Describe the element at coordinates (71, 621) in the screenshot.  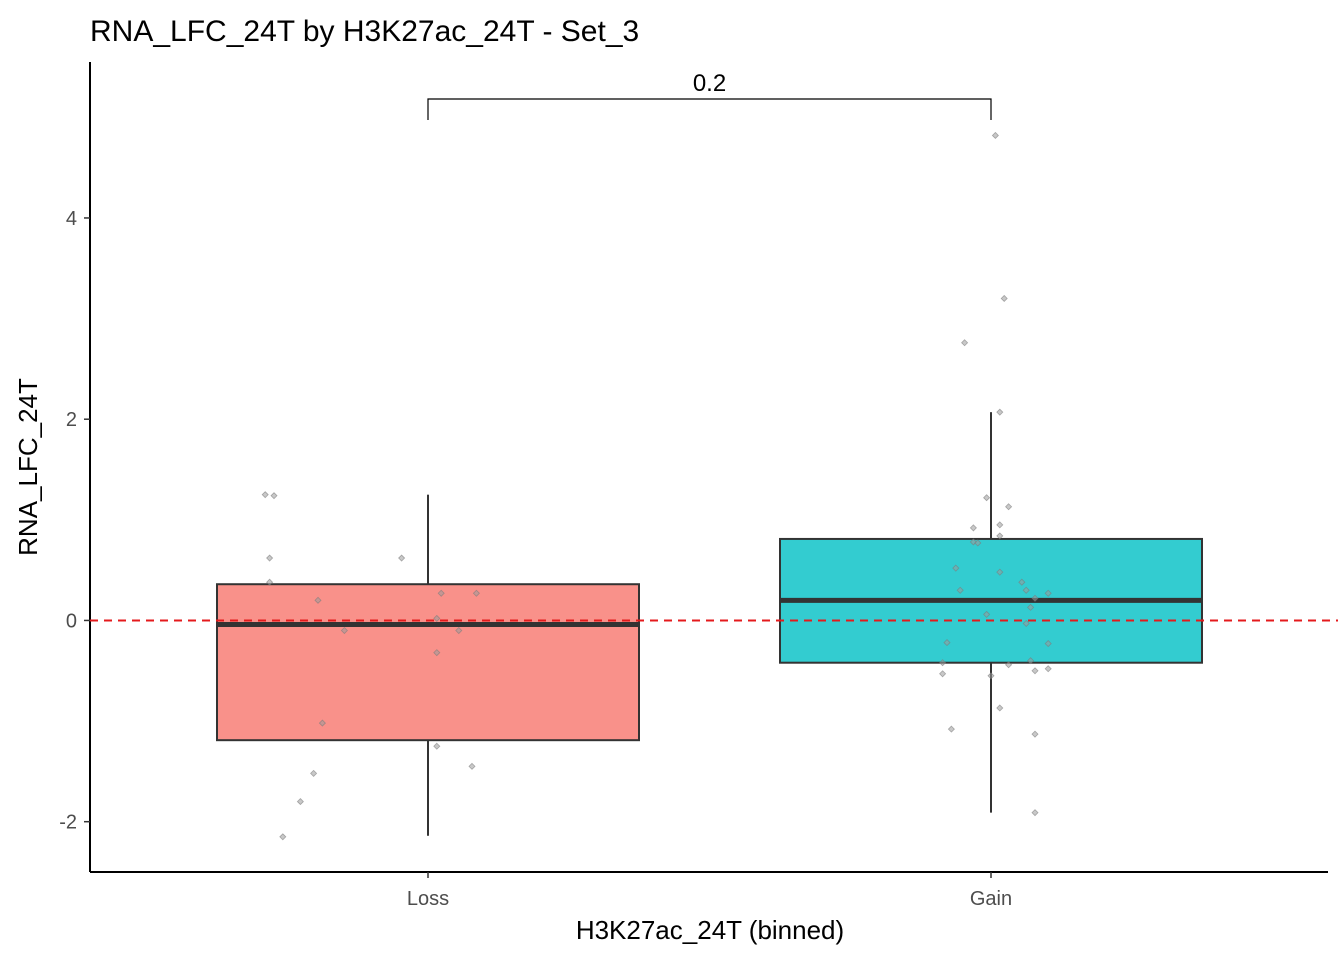
I see `y-tick-label: 0` at that location.